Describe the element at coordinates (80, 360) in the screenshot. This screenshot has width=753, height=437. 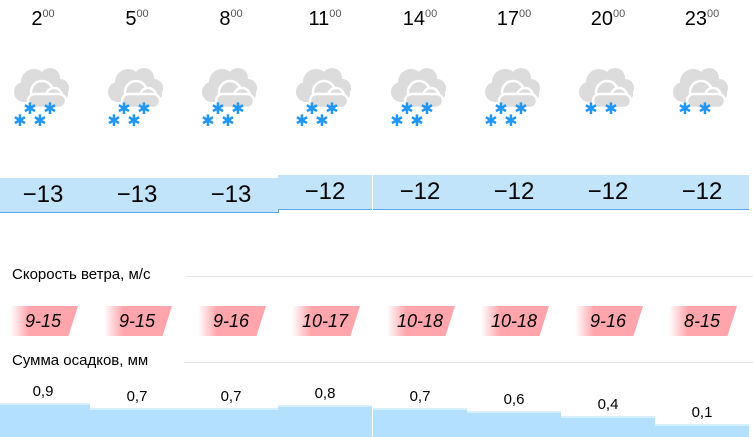
I see `precip-label: Сумма осадков, мм` at that location.